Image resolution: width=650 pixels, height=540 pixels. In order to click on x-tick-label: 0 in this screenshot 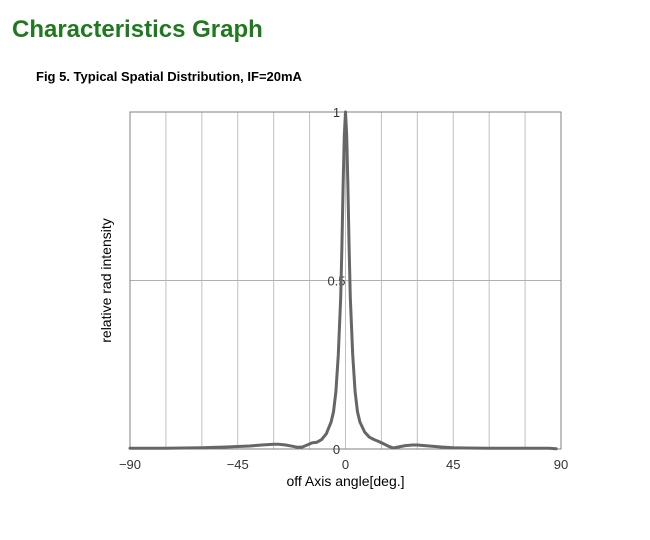, I will do `click(345, 464)`.